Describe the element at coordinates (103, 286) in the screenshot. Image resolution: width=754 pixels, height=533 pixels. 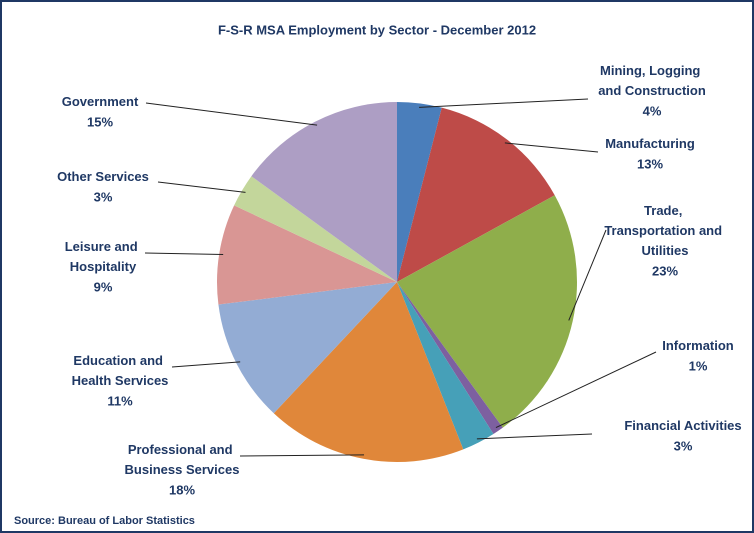
I see `value-label: 9%` at that location.